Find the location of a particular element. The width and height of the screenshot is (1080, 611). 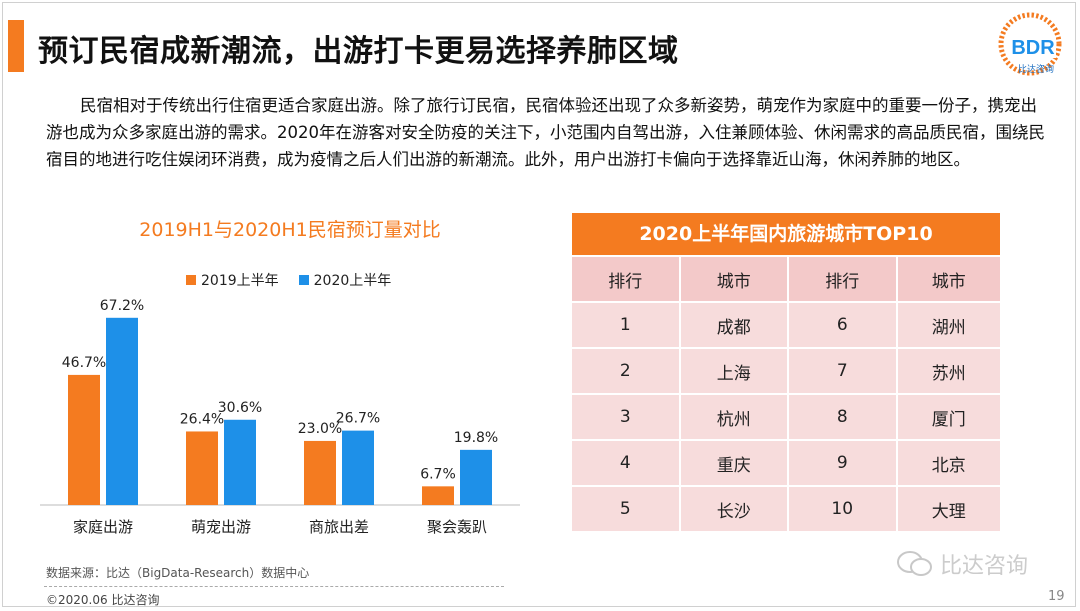

bar-value-label: 6.7% is located at coordinates (438, 474).